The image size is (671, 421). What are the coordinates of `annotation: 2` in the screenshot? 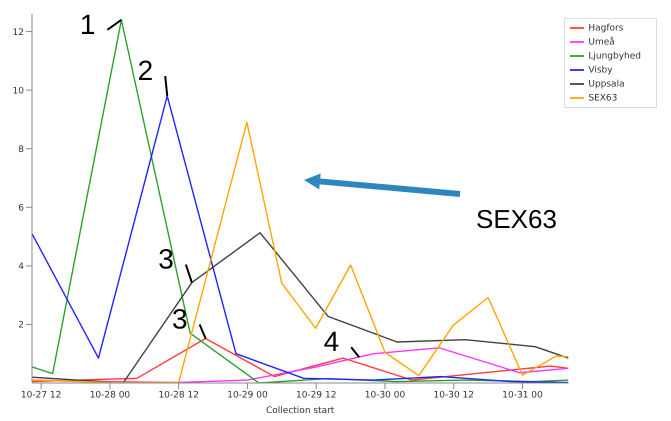 It's located at (146, 70).